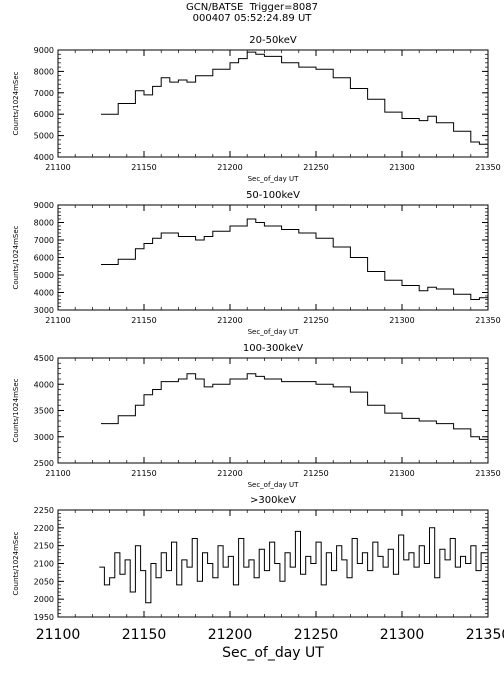 The width and height of the screenshot is (504, 680). What do you see at coordinates (273, 40) in the screenshot?
I see `panel-title: 20-50keV` at bounding box center [273, 40].